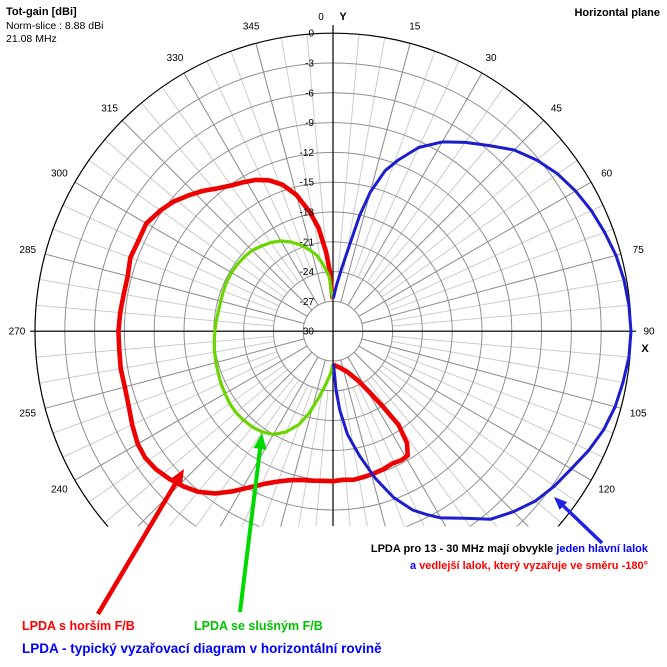 The width and height of the screenshot is (667, 667). Describe the element at coordinates (309, 64) in the screenshot. I see `db-ring-label-m3: -3` at that location.